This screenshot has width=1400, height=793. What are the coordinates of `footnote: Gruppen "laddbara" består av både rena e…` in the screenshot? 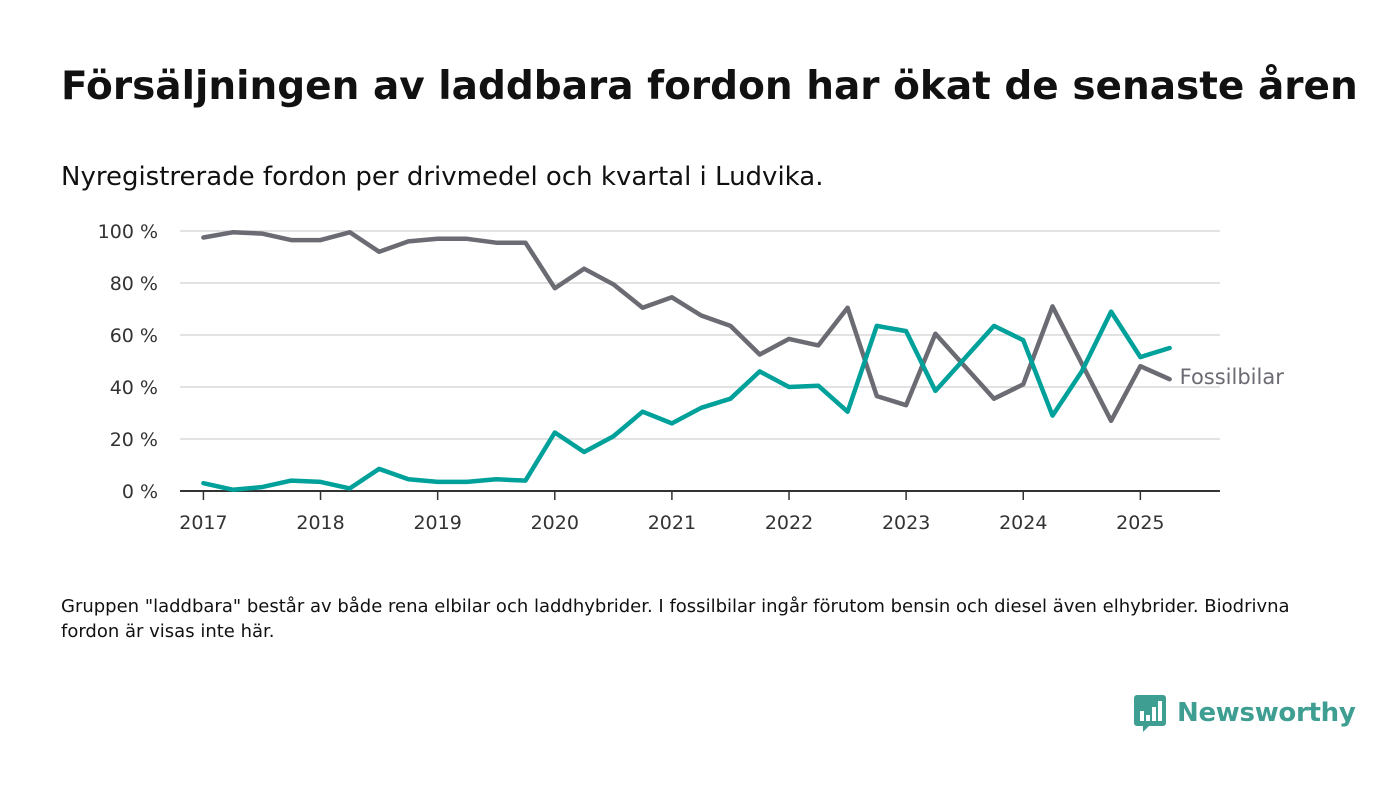 It's located at (675, 619).